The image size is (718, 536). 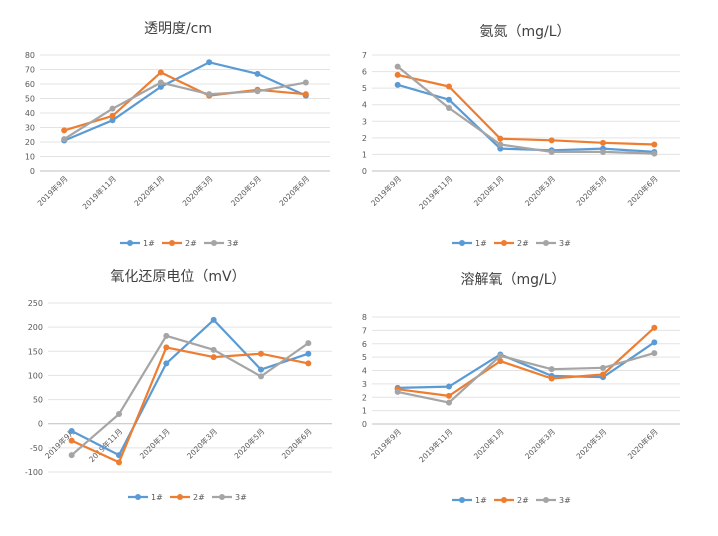 What do you see at coordinates (30, 142) in the screenshot?
I see `y-tick-label: 20` at bounding box center [30, 142].